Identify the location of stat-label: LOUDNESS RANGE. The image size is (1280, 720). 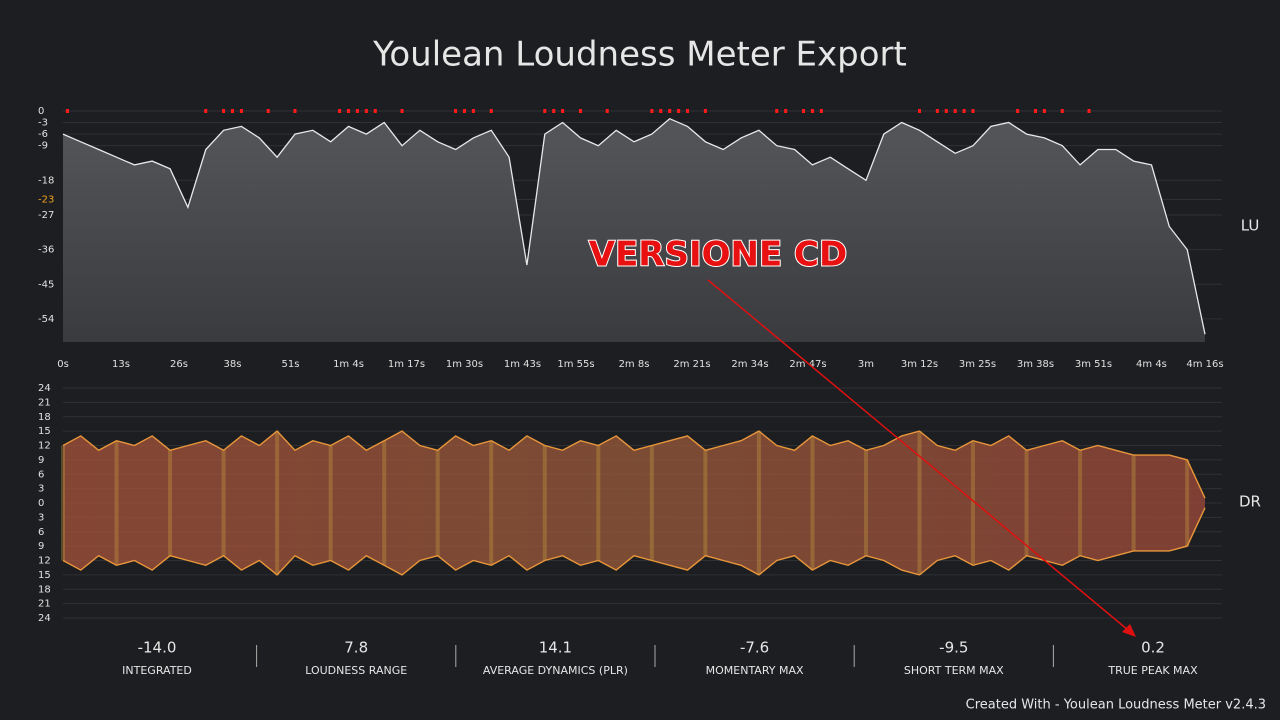
(356, 670).